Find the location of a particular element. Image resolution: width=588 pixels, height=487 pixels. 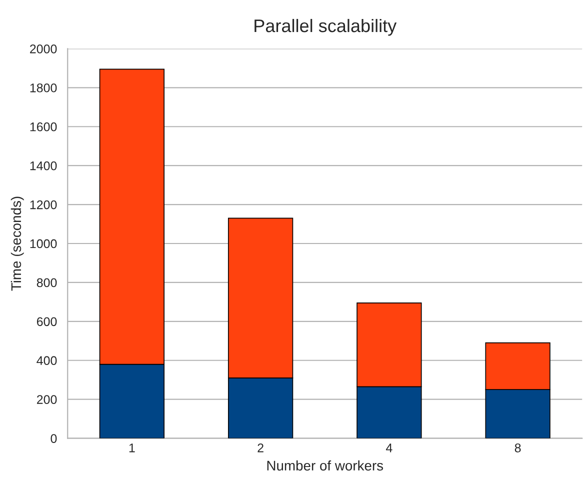

x-tick-label: 2 is located at coordinates (261, 447).